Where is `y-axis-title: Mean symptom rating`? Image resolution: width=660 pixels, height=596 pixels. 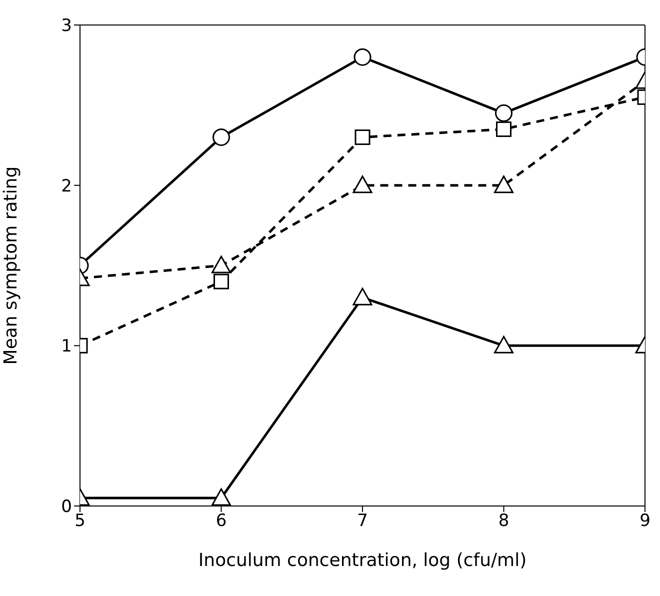 y-axis-title: Mean symptom rating is located at coordinates (11, 265).